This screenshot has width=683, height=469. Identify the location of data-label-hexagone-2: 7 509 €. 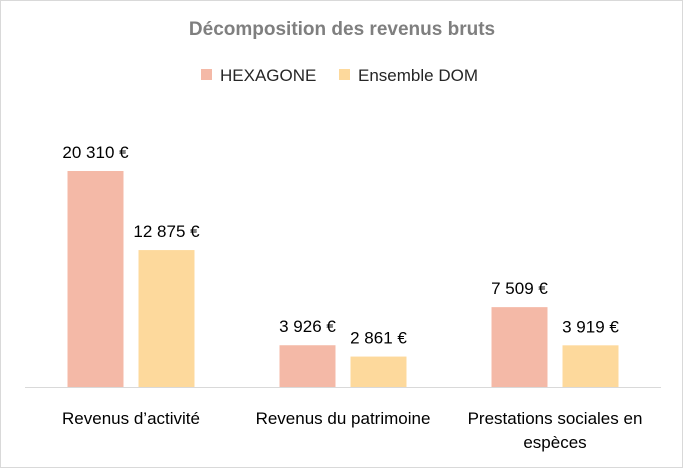
(519, 288).